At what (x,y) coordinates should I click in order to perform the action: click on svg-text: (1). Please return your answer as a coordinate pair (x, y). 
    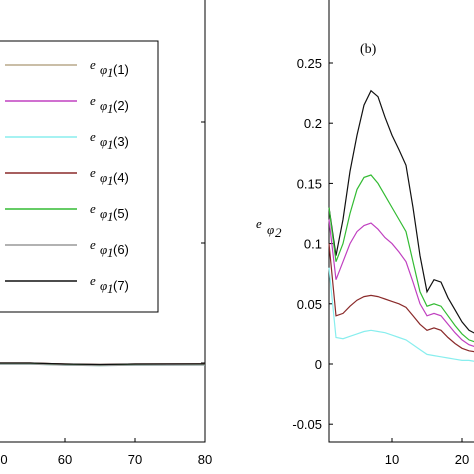
    Looking at the image, I should click on (121, 69).